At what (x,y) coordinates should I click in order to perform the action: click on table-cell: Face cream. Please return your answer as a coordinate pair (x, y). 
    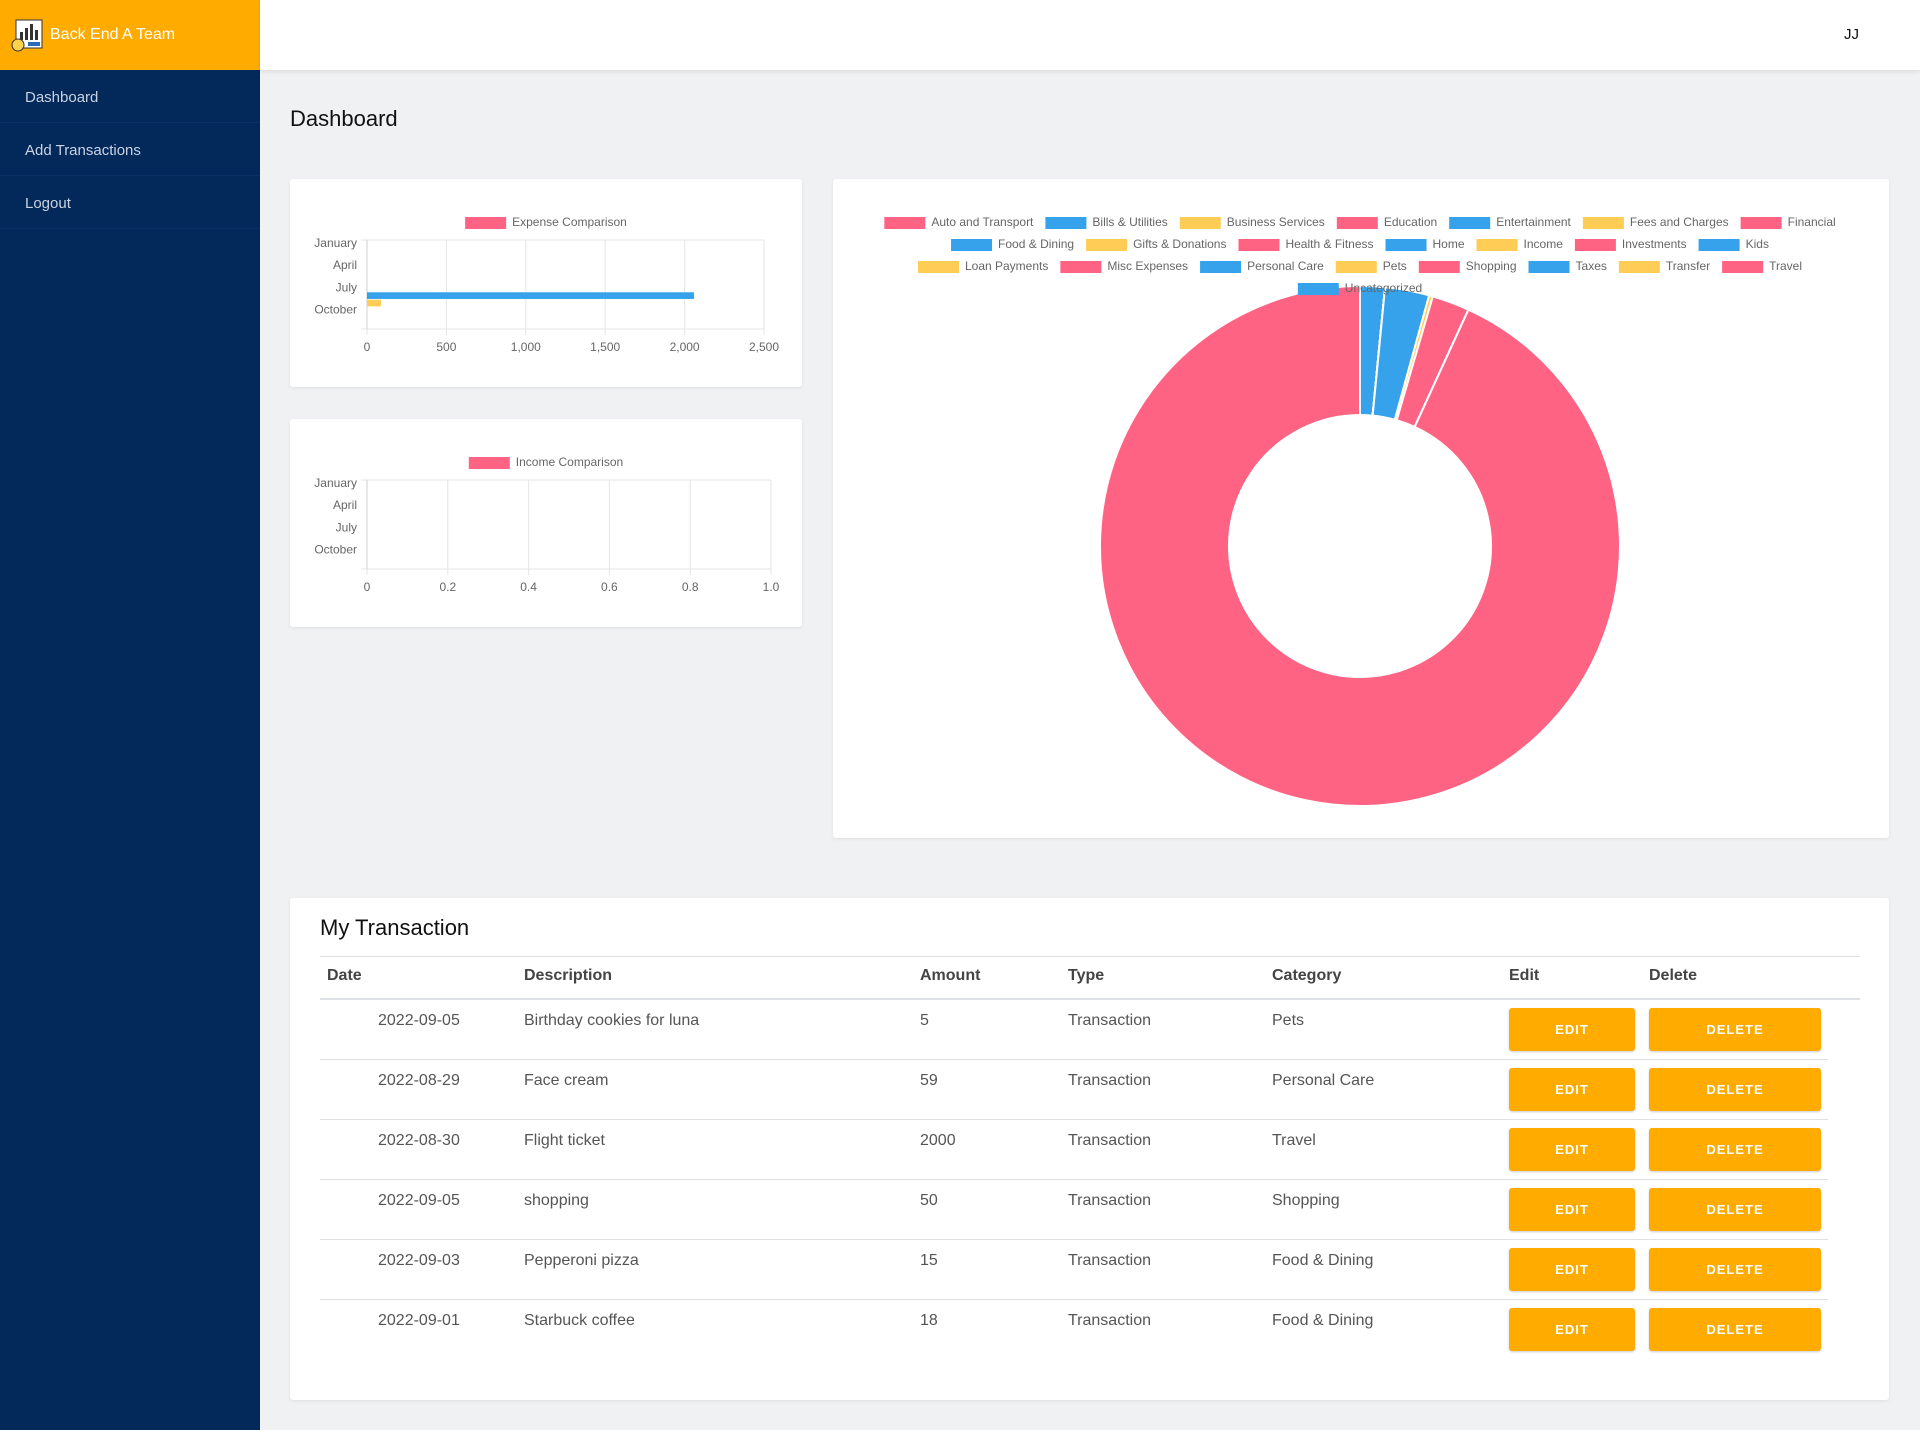
    Looking at the image, I should click on (566, 1080).